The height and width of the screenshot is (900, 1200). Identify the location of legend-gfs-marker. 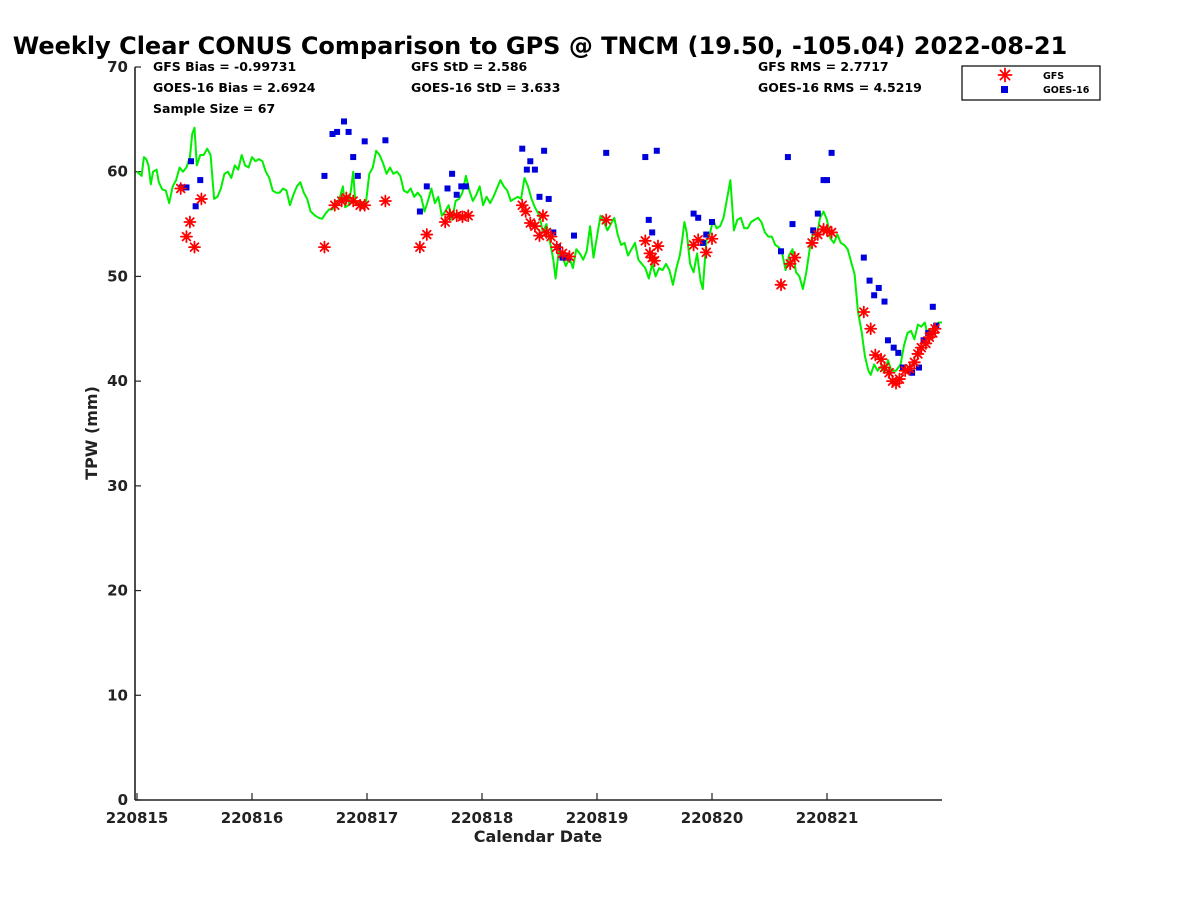
(1005, 75).